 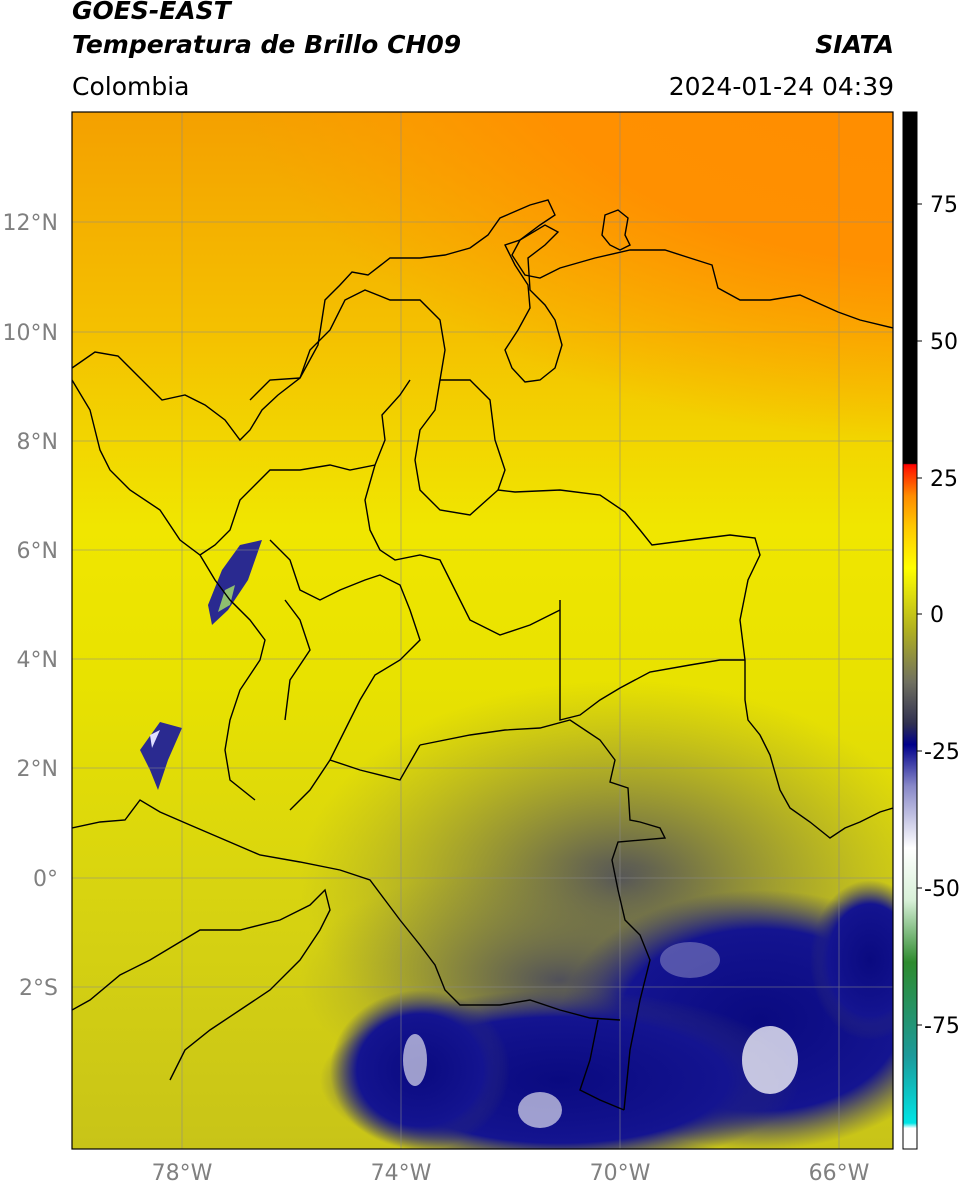 What do you see at coordinates (616, 230) in the screenshot?
I see `paraguana` at bounding box center [616, 230].